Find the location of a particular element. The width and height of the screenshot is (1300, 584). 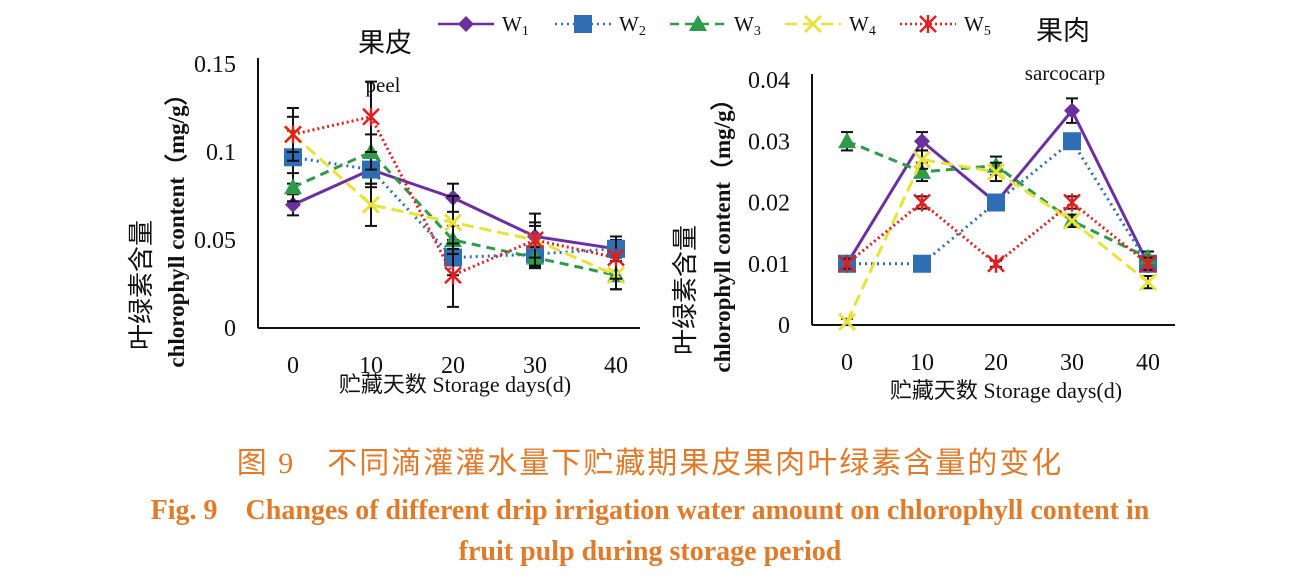

legend-label: W4 is located at coordinates (862, 25).